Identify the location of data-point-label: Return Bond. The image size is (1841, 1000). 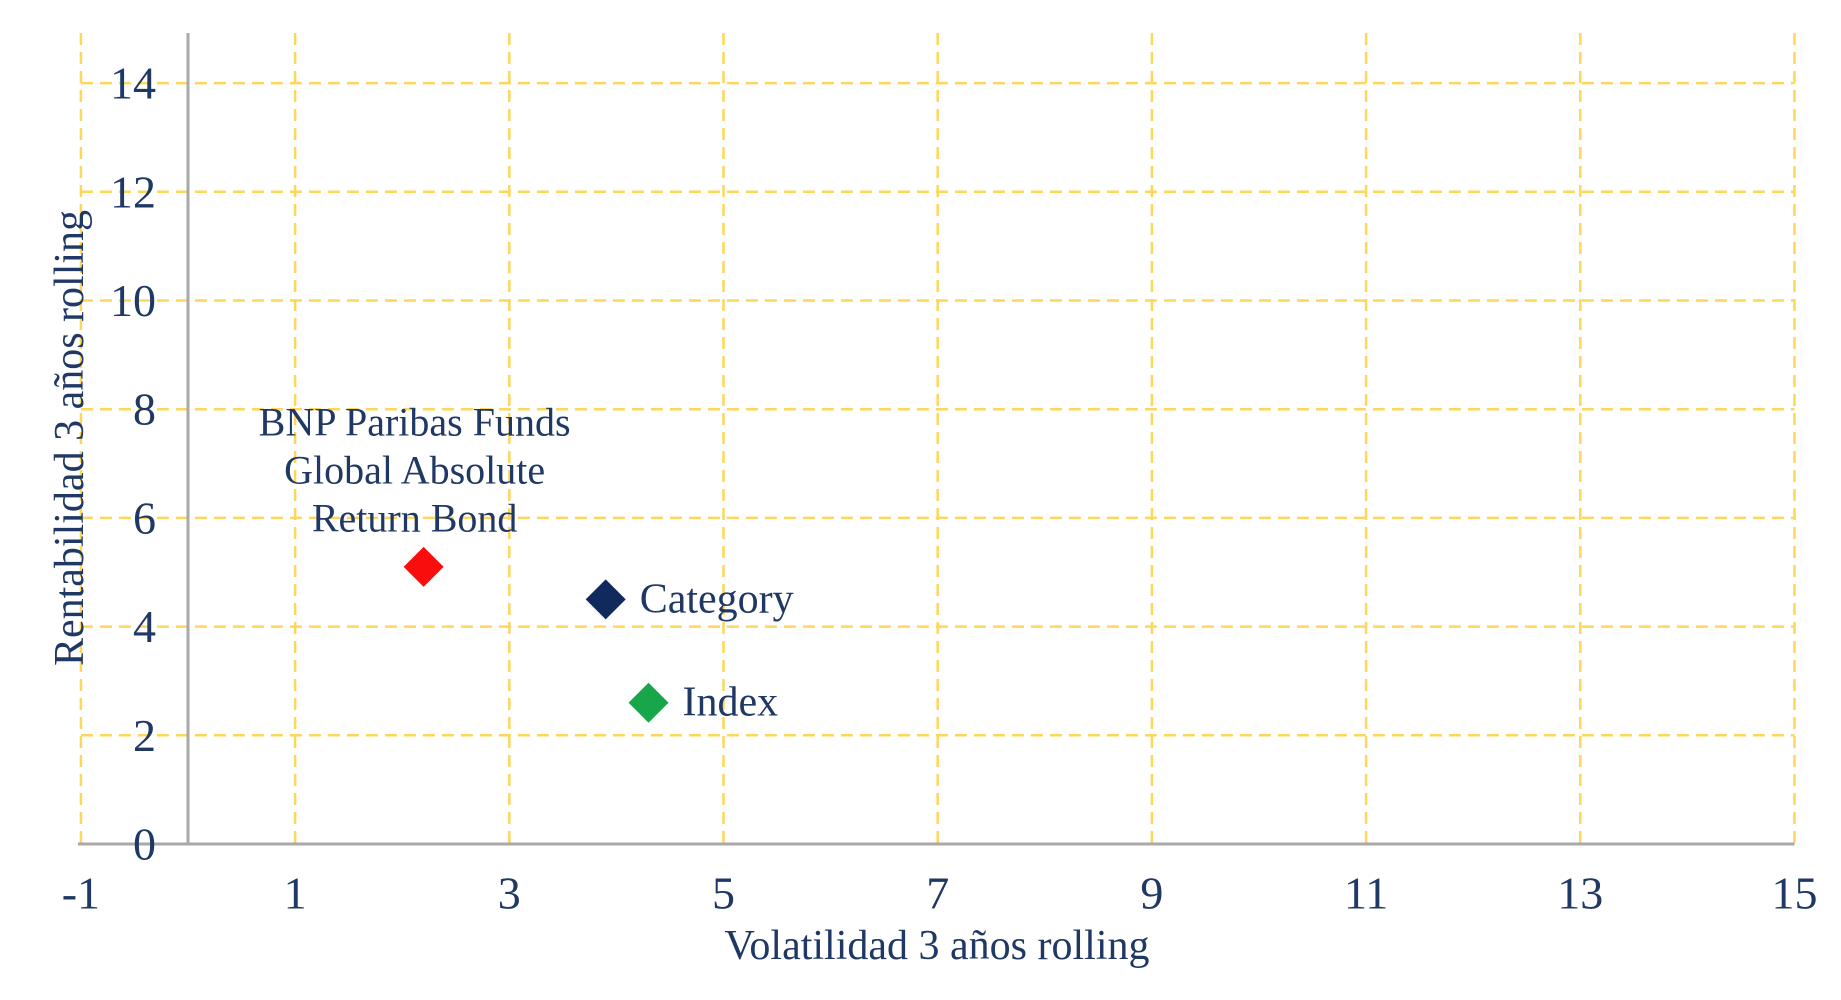
(415, 517).